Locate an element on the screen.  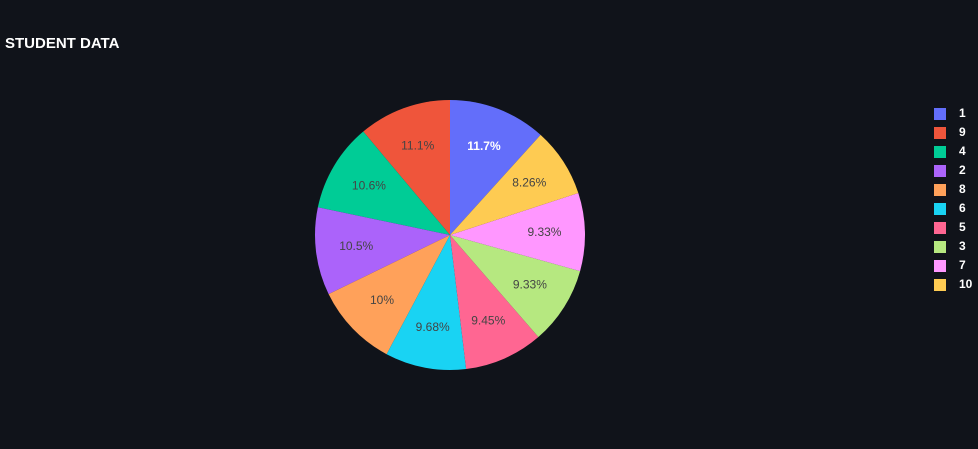
chart-title: STUDENT DATA is located at coordinates (62, 43).